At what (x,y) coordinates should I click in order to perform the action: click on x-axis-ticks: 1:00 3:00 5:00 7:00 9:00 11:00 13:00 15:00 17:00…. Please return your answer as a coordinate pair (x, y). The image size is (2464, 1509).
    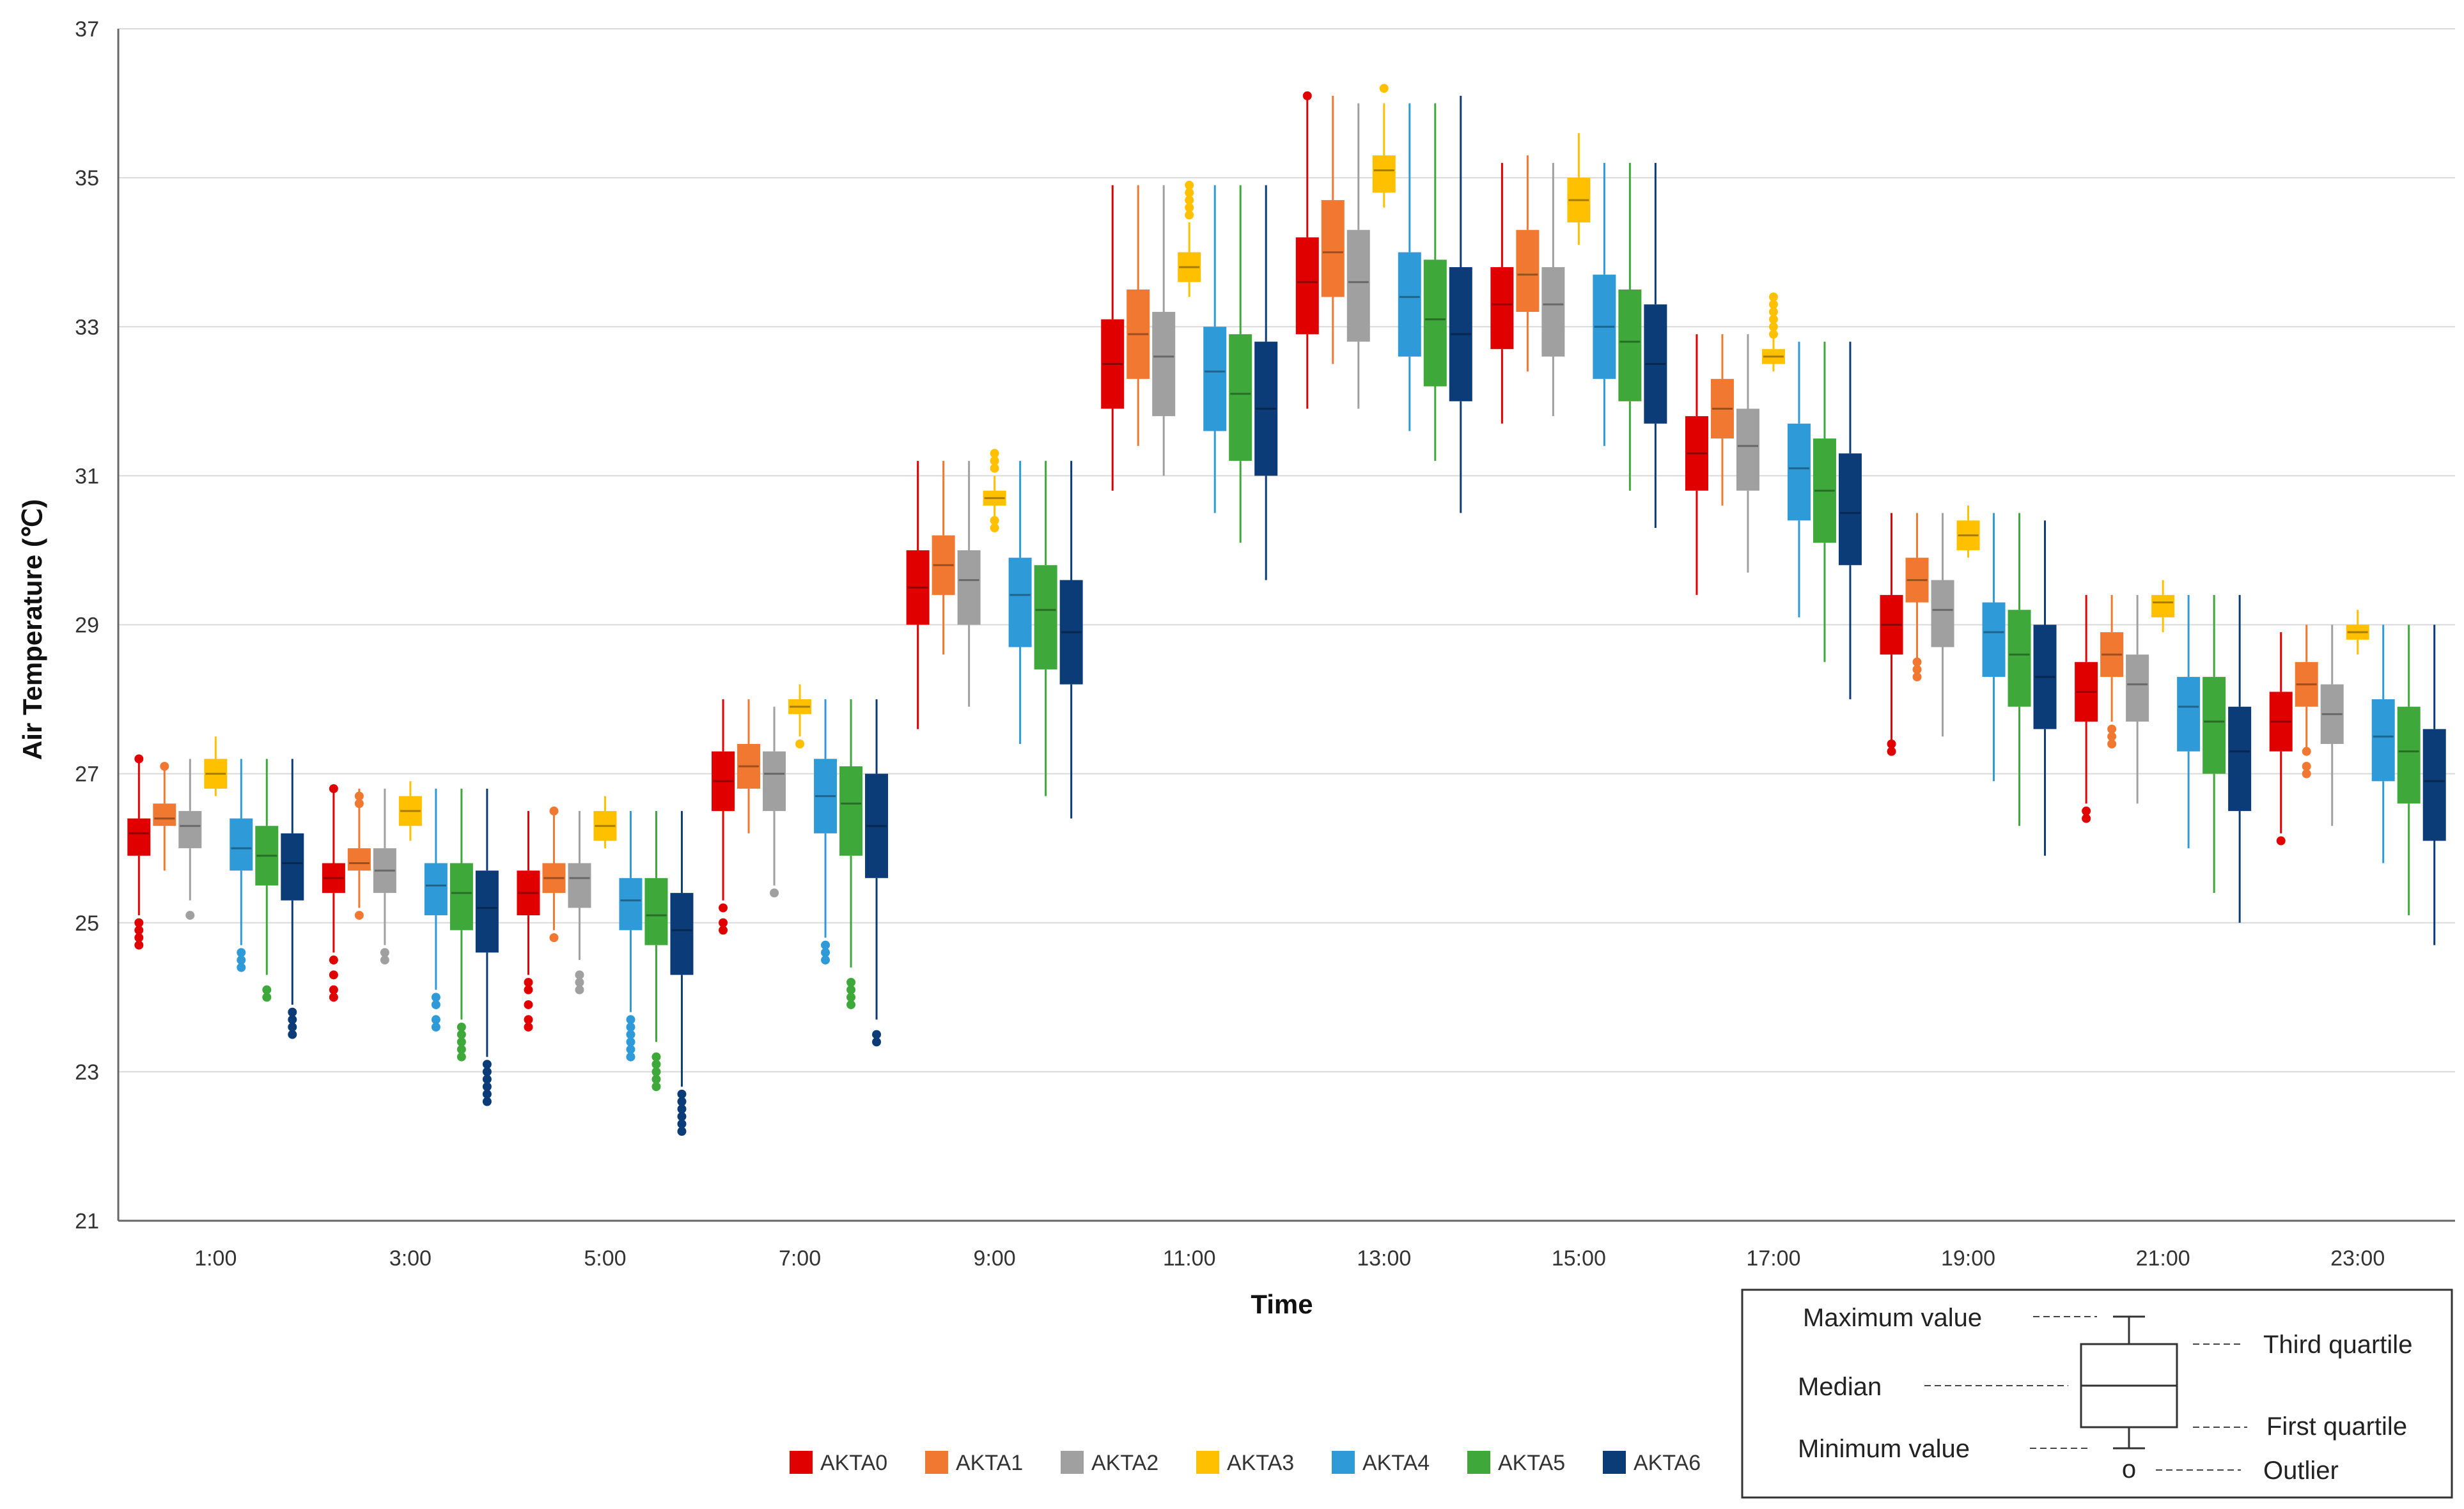
    Looking at the image, I should click on (1289, 1259).